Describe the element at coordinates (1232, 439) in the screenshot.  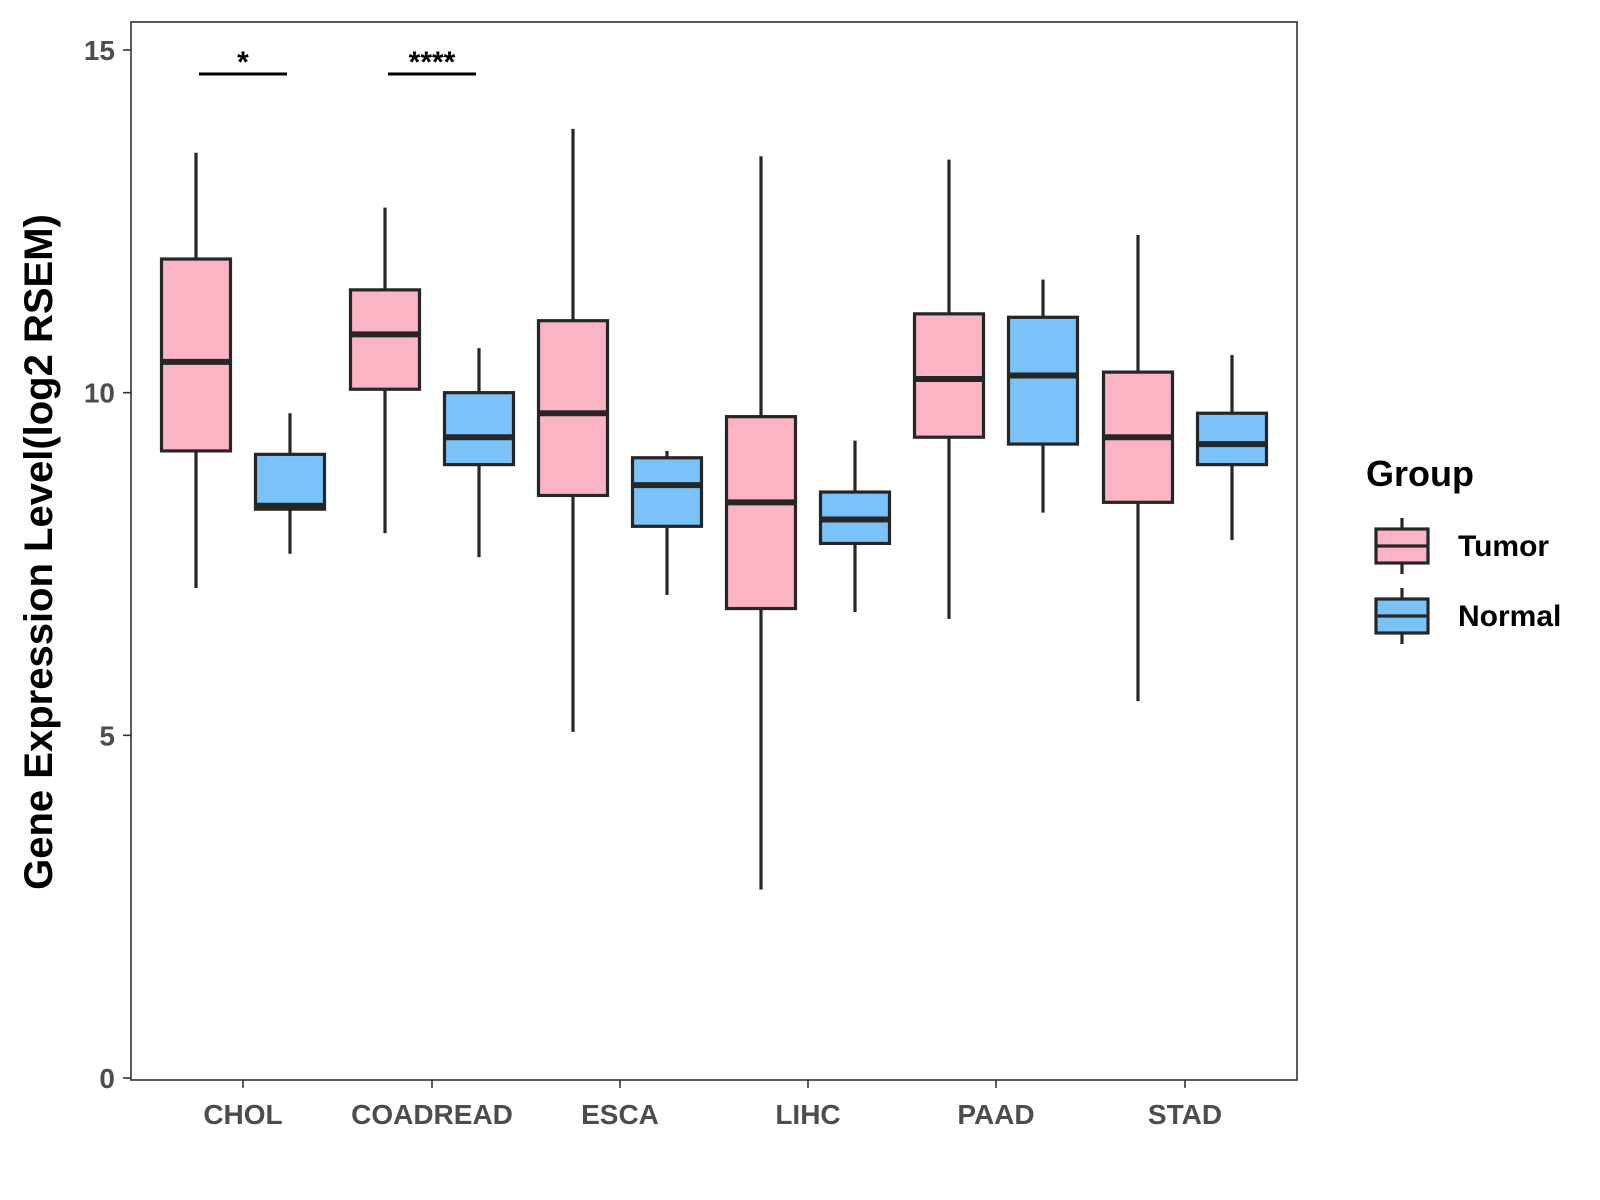
I see `normal-stad-box` at that location.